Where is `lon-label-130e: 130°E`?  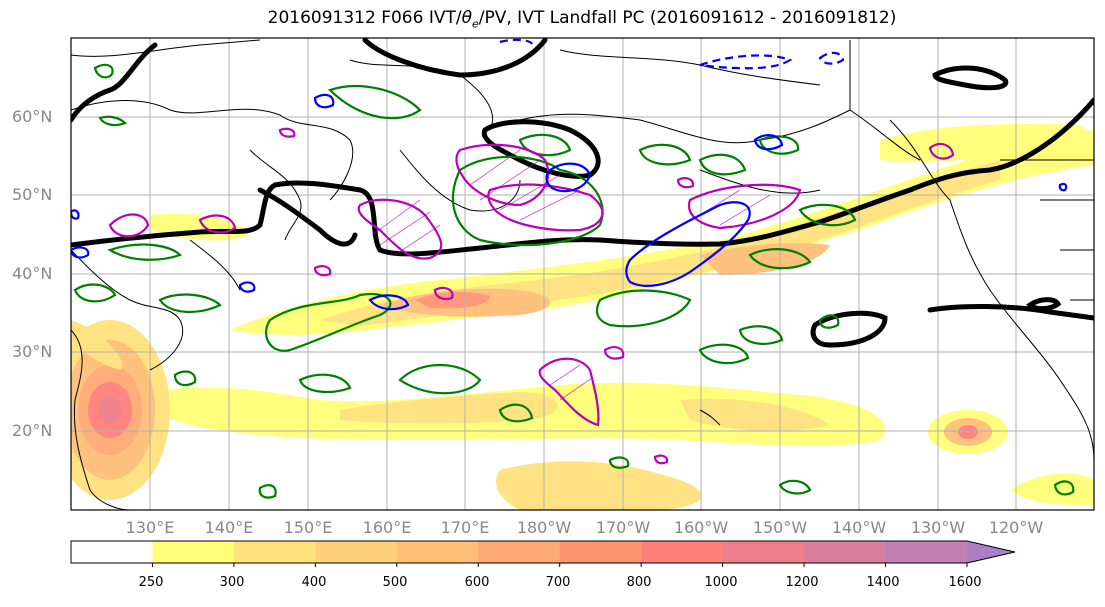 lon-label-130e: 130°E is located at coordinates (150, 527).